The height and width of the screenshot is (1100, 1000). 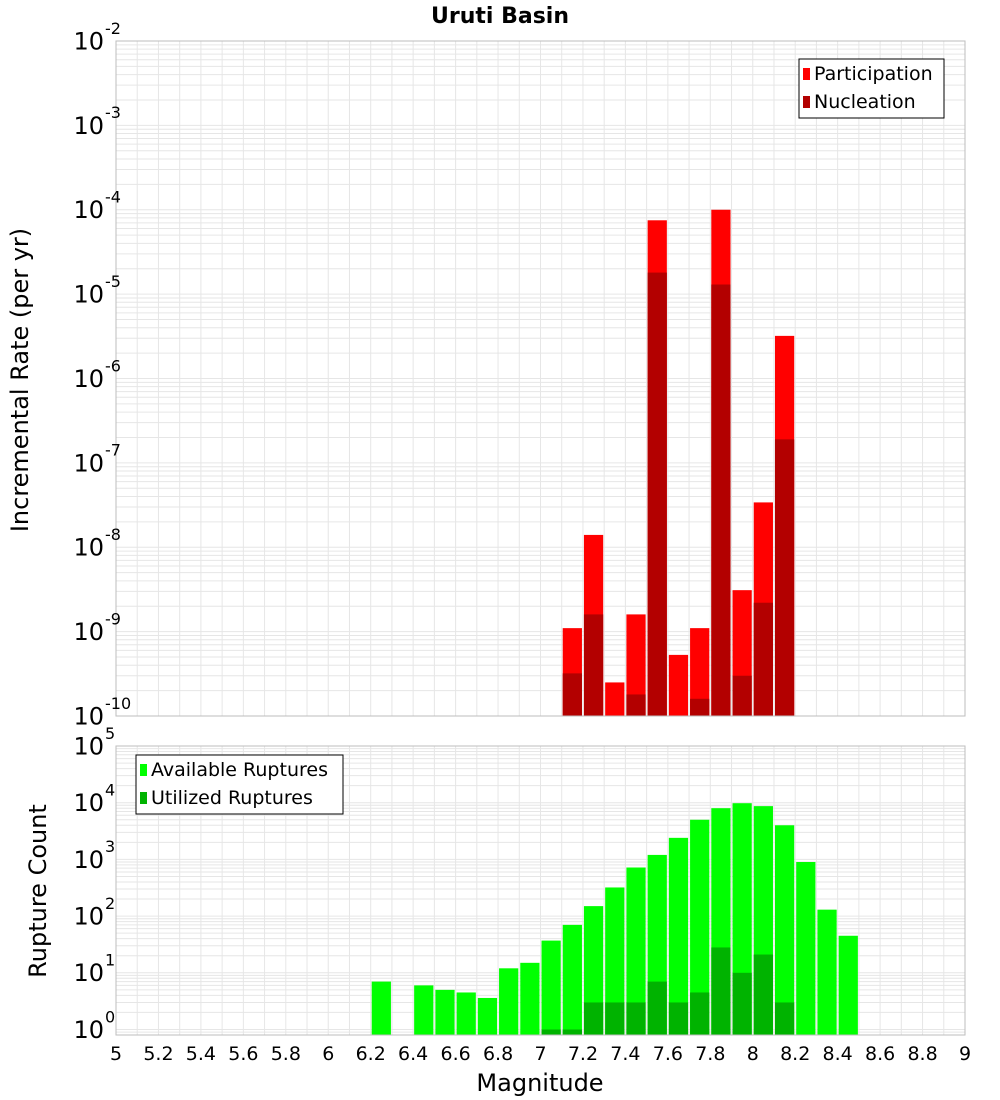 What do you see at coordinates (110, 790) in the screenshot?
I see `bottom-y-tick-exponent: 4` at bounding box center [110, 790].